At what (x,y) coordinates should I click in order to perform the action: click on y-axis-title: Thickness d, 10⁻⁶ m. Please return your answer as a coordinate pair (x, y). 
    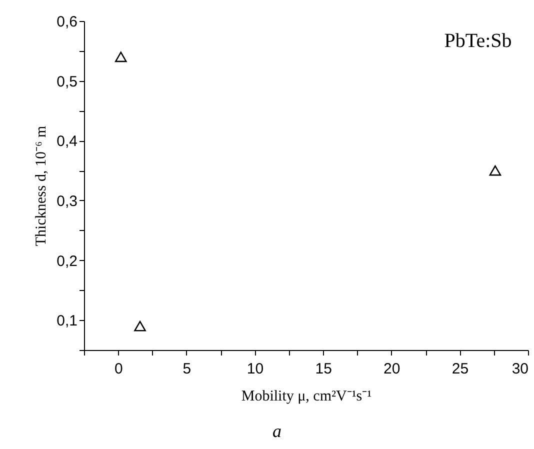
    Looking at the image, I should click on (42, 186).